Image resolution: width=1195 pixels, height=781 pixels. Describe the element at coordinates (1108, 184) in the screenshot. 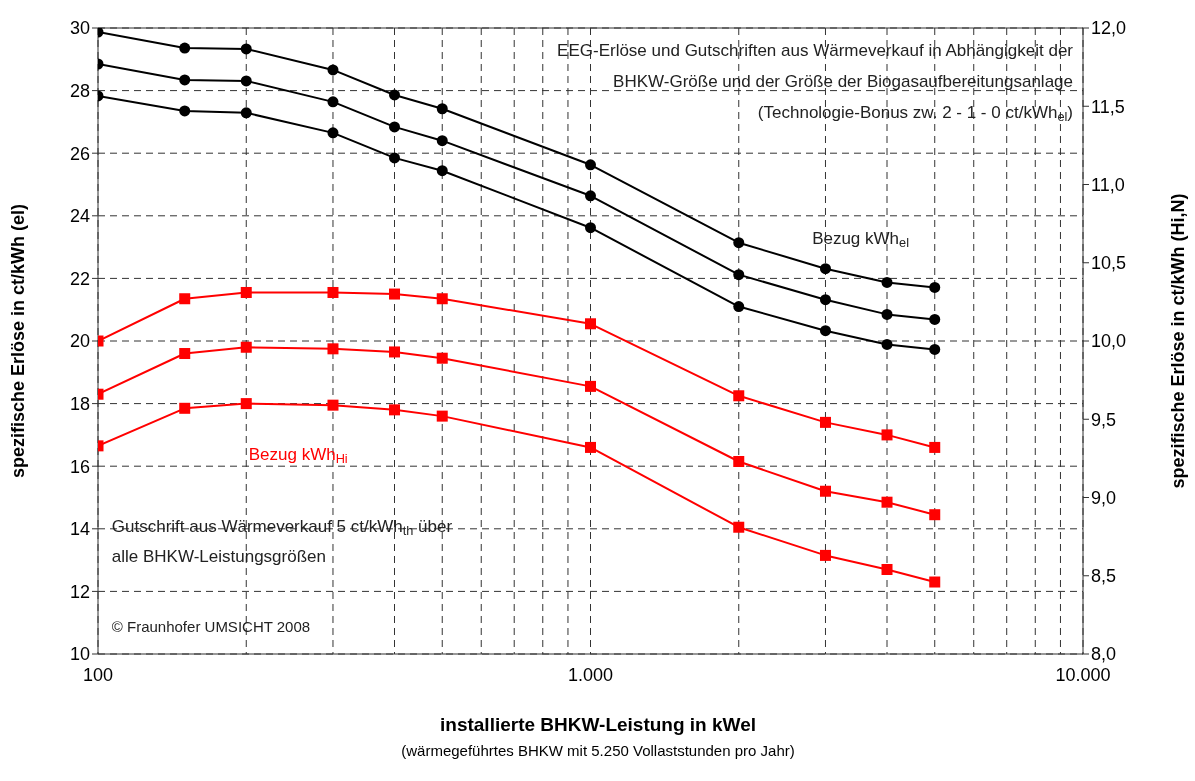

I see `y2-tick-label: 11,0` at that location.